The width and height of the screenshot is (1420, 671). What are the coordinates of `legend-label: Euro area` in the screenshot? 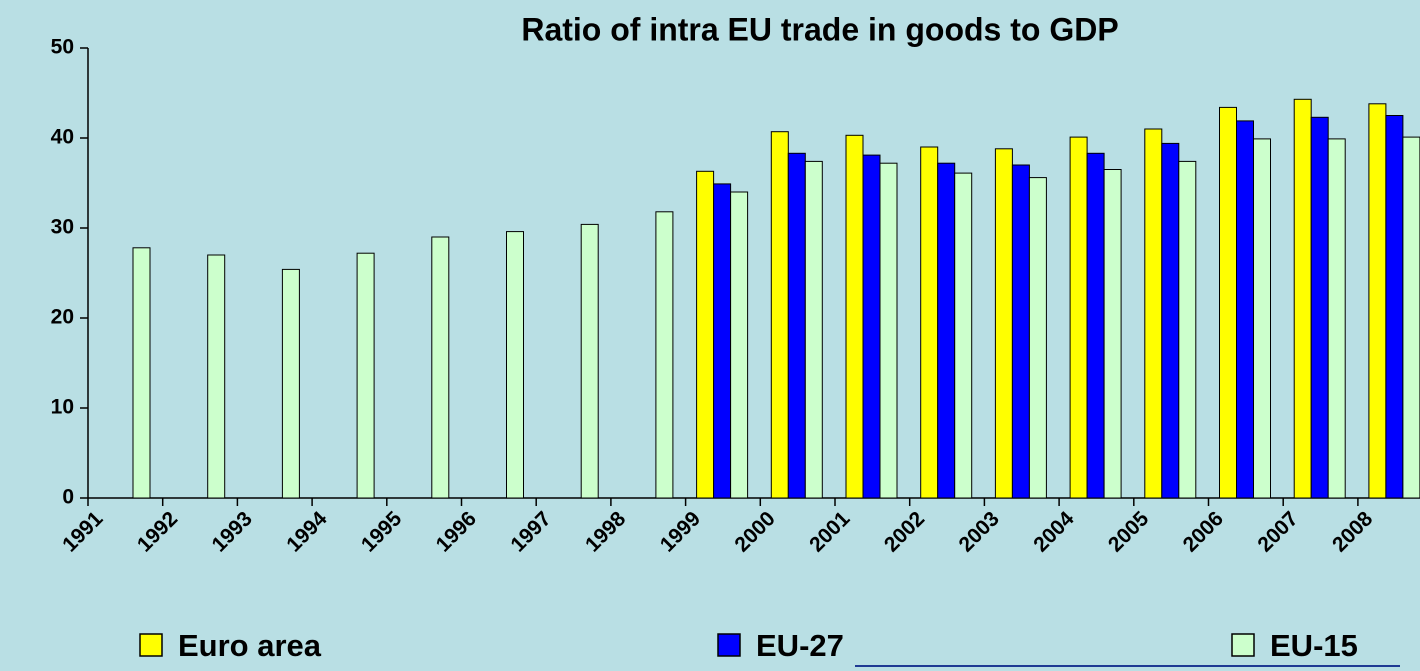 It's located at (250, 645).